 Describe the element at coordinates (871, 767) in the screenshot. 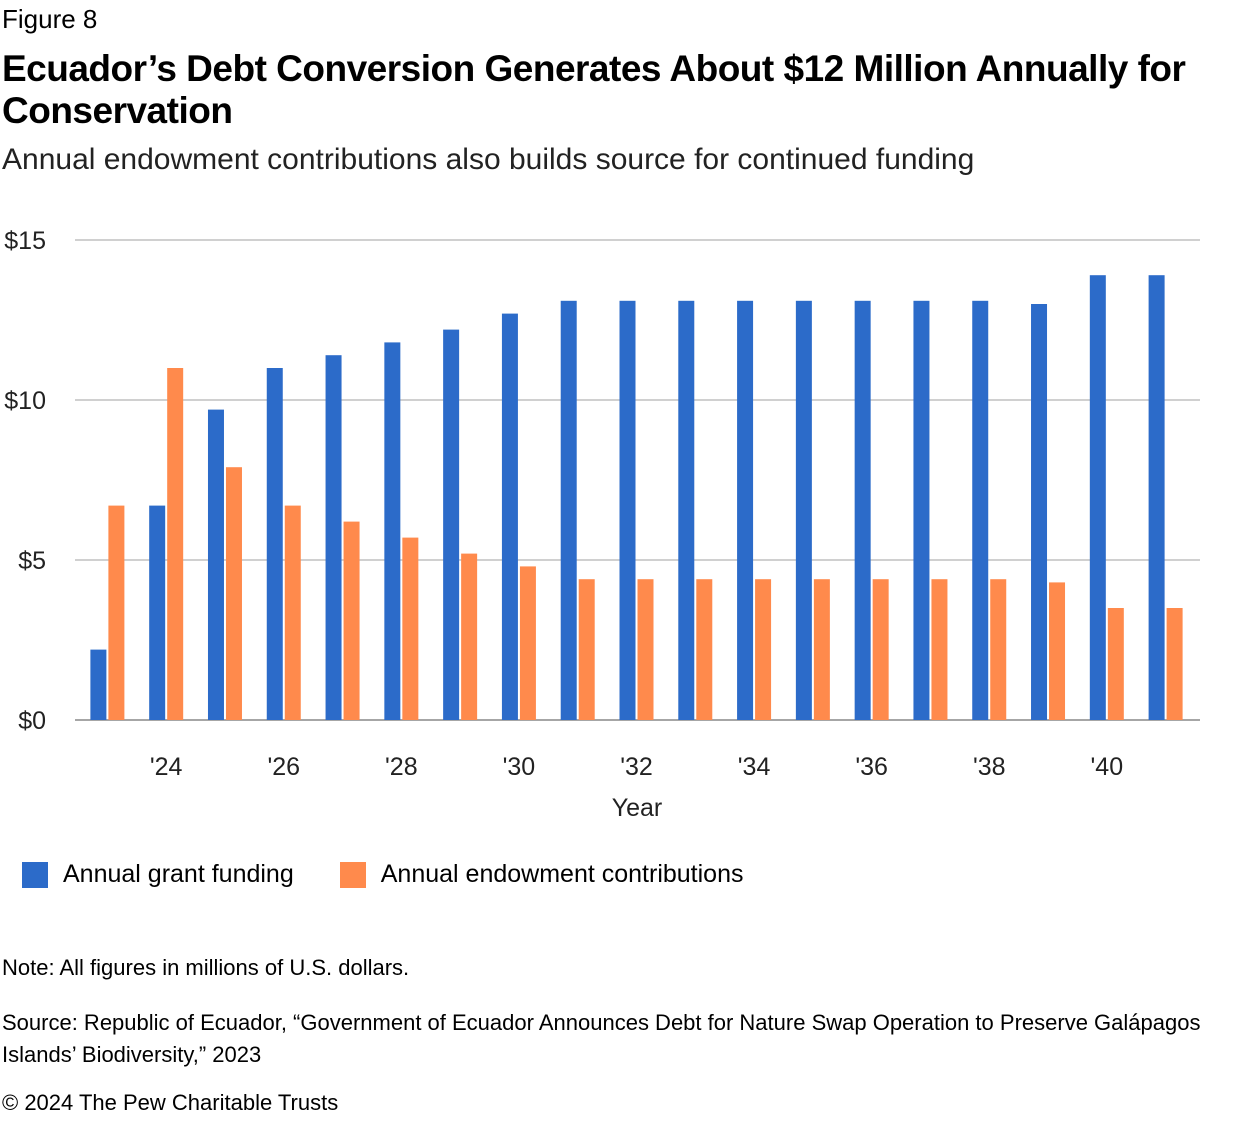

I see `x-tick-label: '36` at that location.